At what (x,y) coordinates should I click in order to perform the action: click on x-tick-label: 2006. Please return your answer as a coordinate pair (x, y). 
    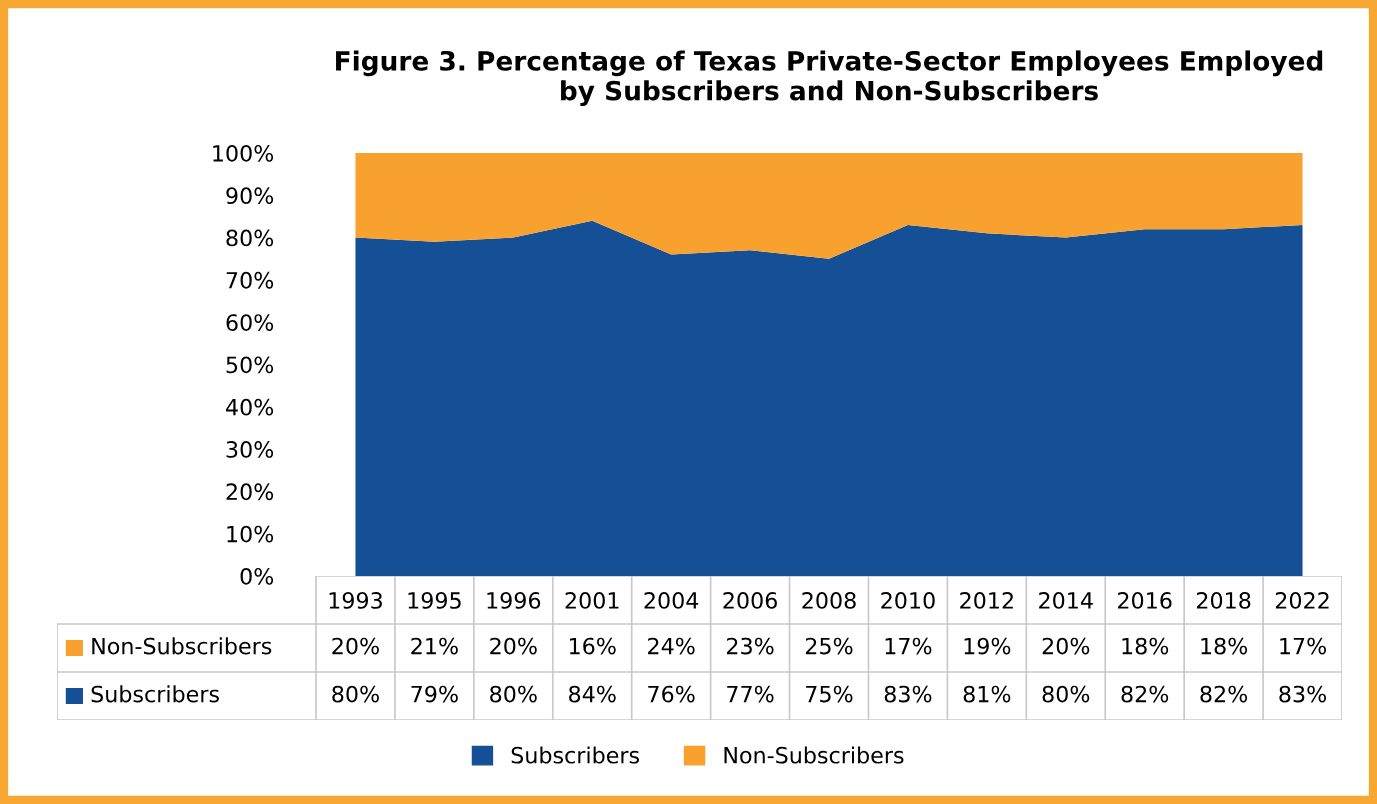
    Looking at the image, I should click on (750, 600).